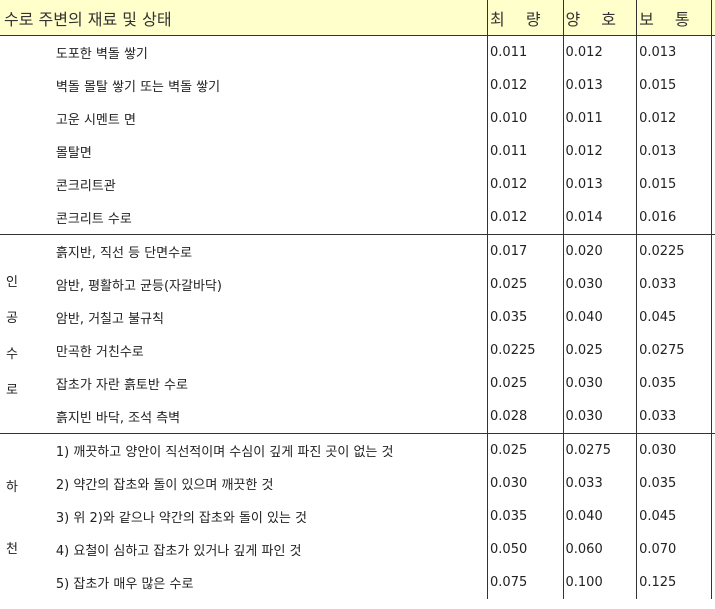 The width and height of the screenshot is (715, 609). I want to click on value-normal: 0.070, so click(674, 549).